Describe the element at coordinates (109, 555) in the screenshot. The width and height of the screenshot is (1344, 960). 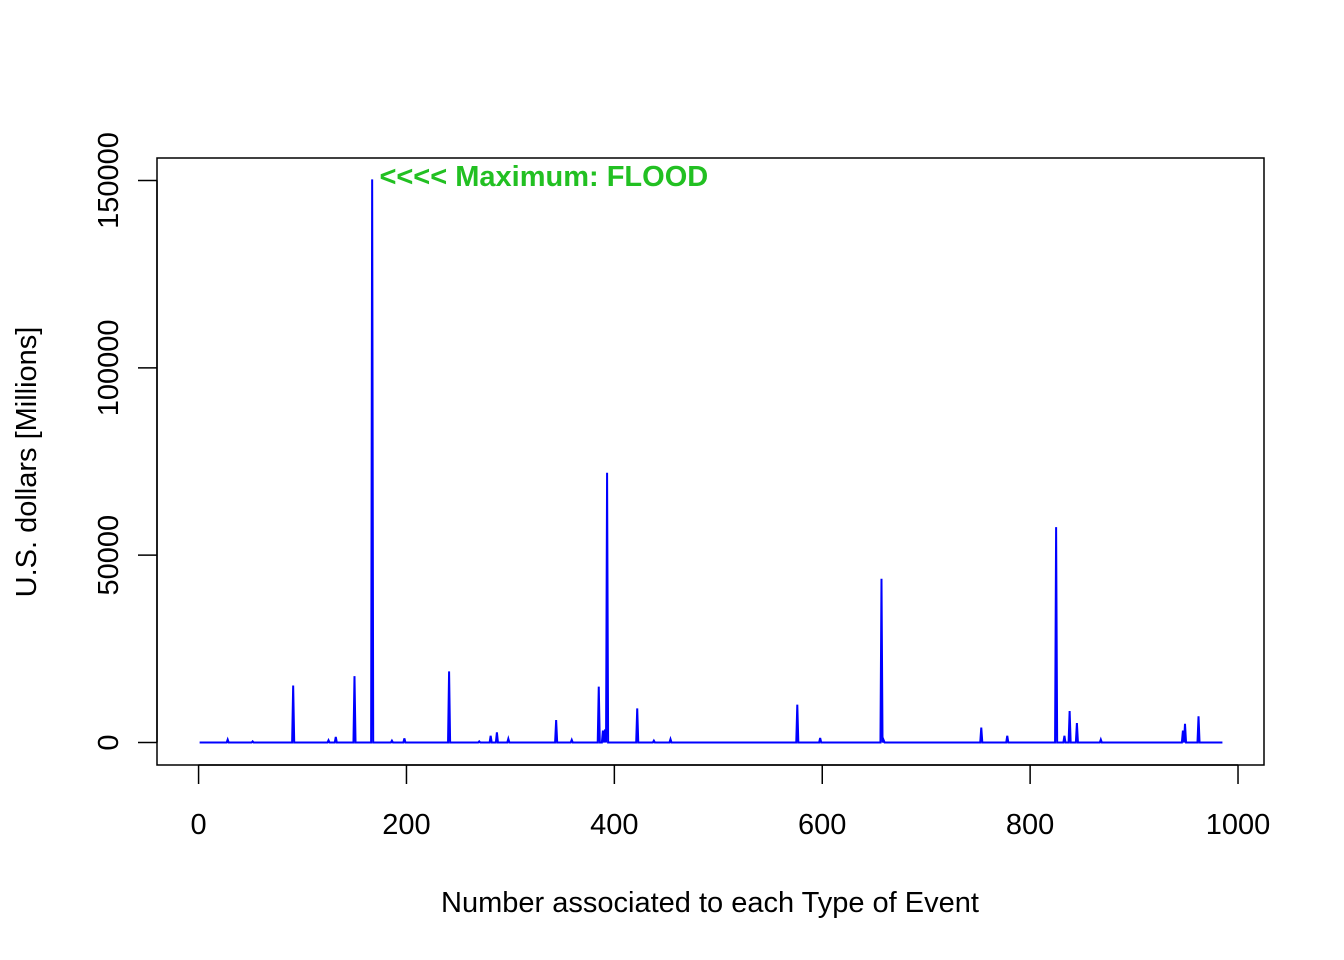
I see `y-tick-label: 50000` at that location.